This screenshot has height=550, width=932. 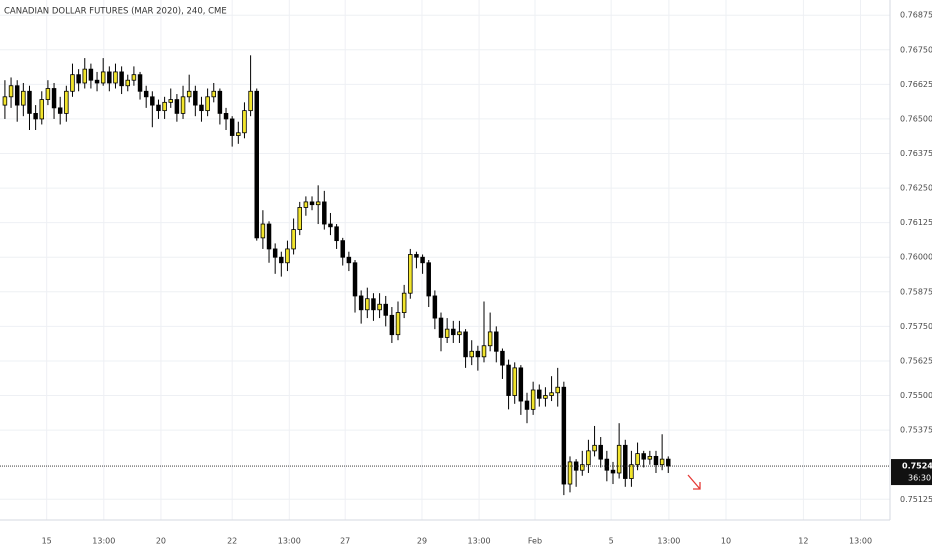 What do you see at coordinates (232, 541) in the screenshot?
I see `x-tick-label: 22` at bounding box center [232, 541].